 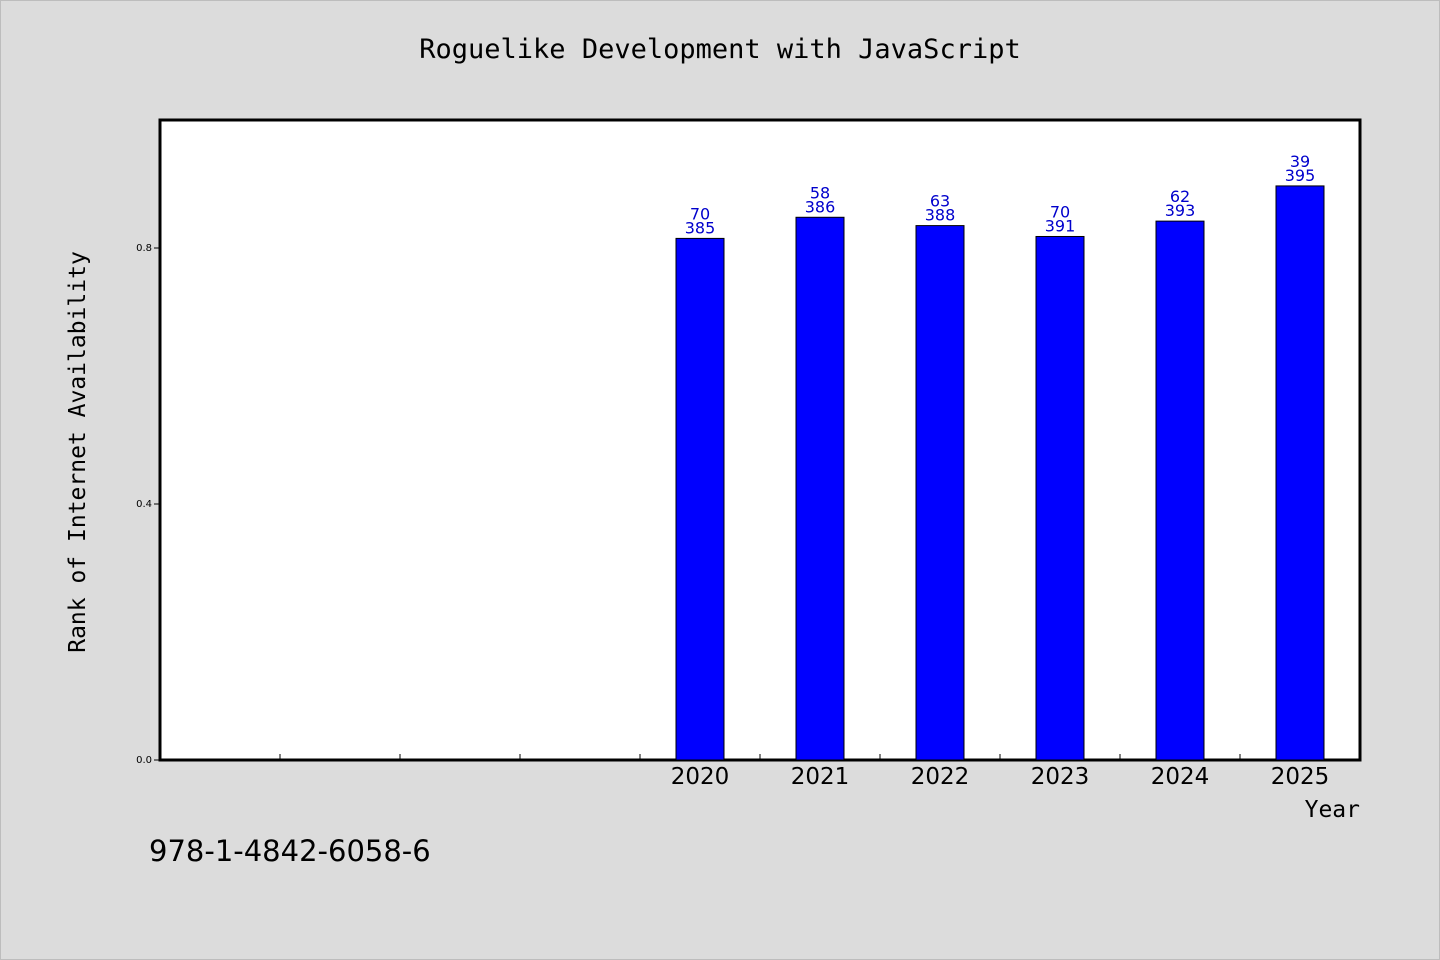 I want to click on y-tick-label: 0.0, so click(x=144, y=760).